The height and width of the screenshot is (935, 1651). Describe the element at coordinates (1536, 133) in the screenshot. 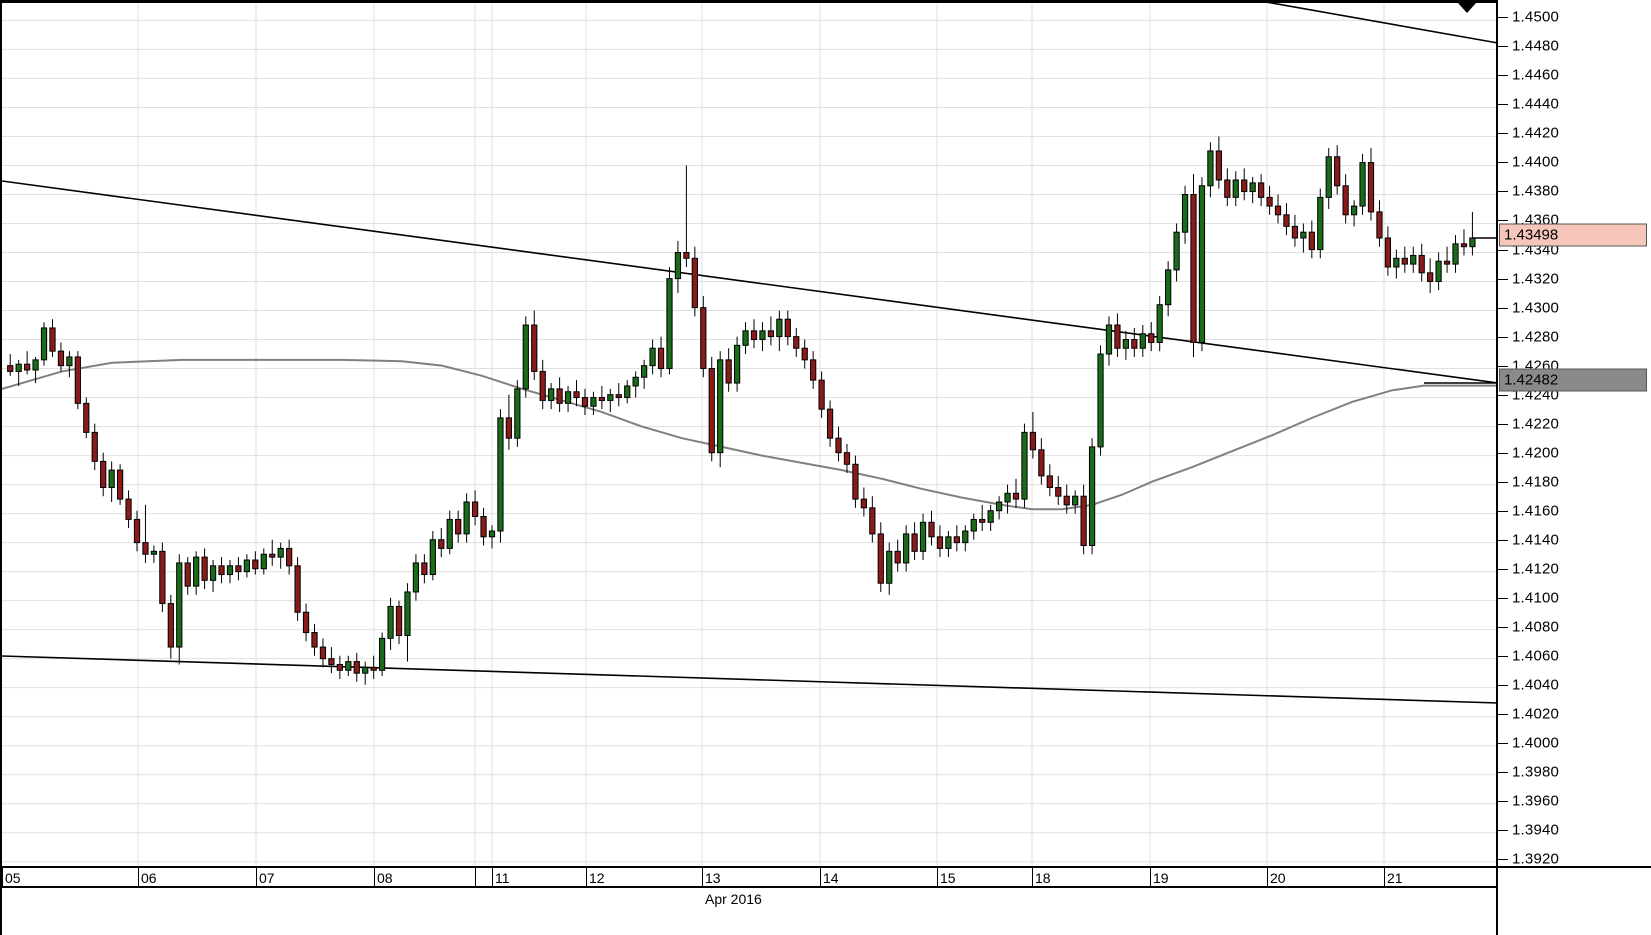

I see `price-tick-label: 1.4420` at that location.